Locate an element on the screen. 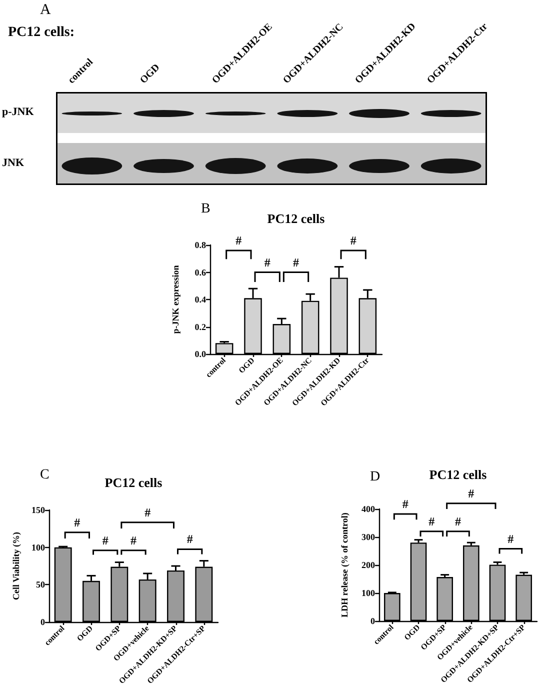 The width and height of the screenshot is (548, 694). text: B is located at coordinates (205, 209).